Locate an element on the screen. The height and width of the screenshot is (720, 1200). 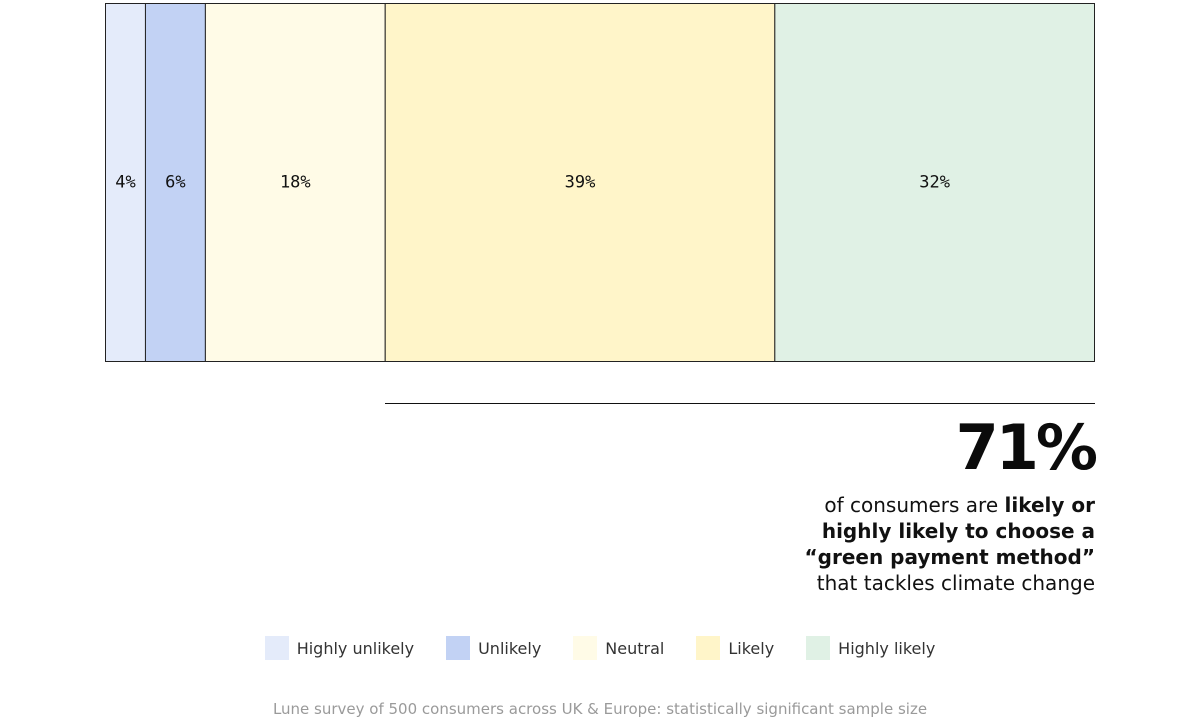
legend-item-highly-unlikely: Highly unlikely is located at coordinates (339, 648).